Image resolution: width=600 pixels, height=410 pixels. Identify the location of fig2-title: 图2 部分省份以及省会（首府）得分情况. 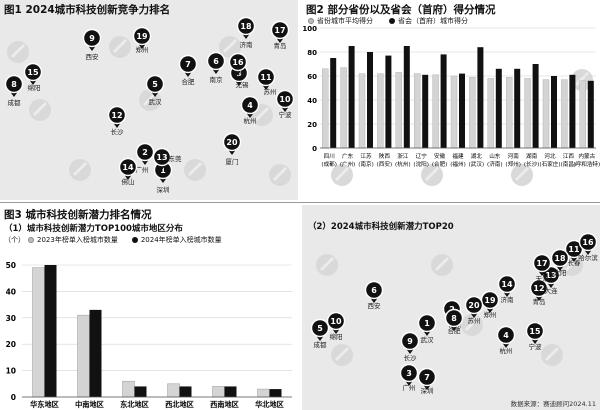
(401, 10).